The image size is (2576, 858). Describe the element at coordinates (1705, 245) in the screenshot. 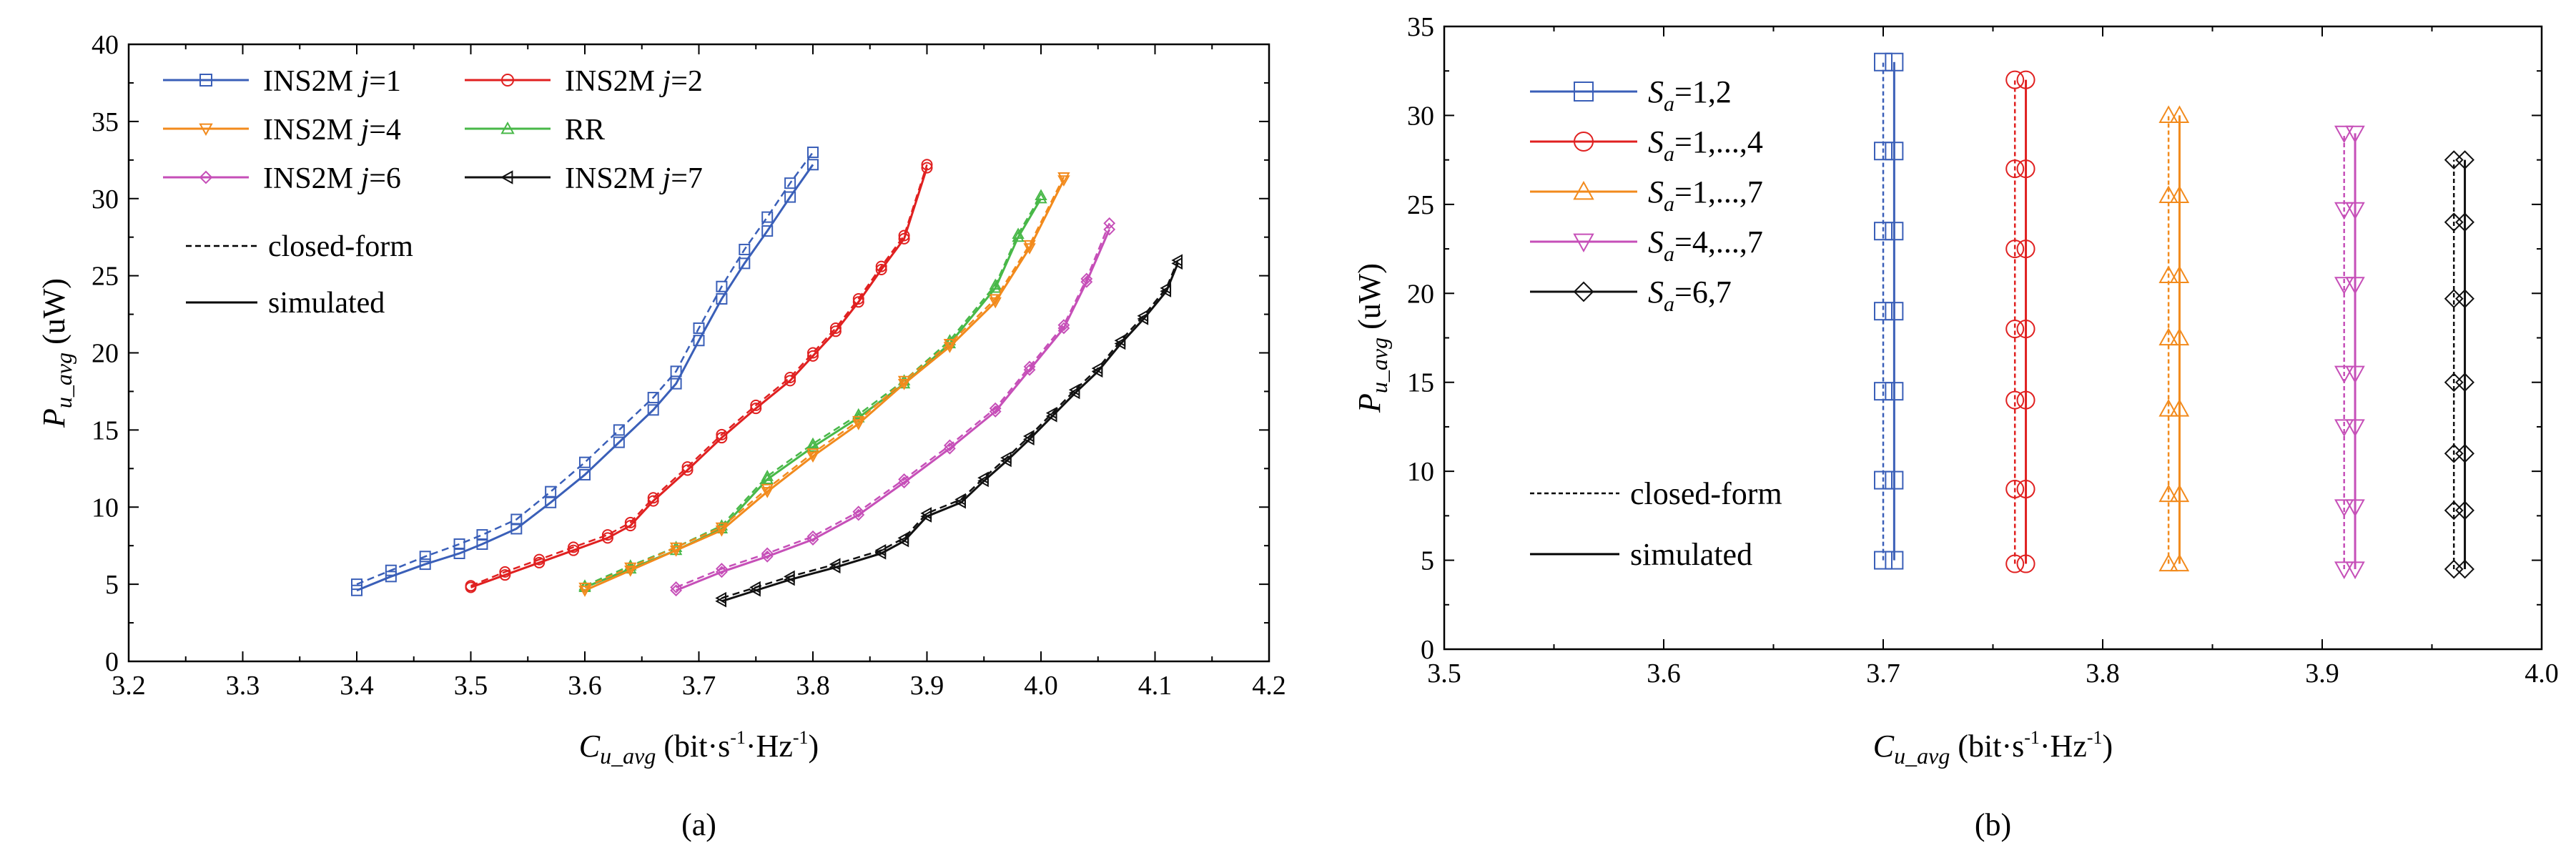

I see `legend-label: Sa=4,...,7` at that location.